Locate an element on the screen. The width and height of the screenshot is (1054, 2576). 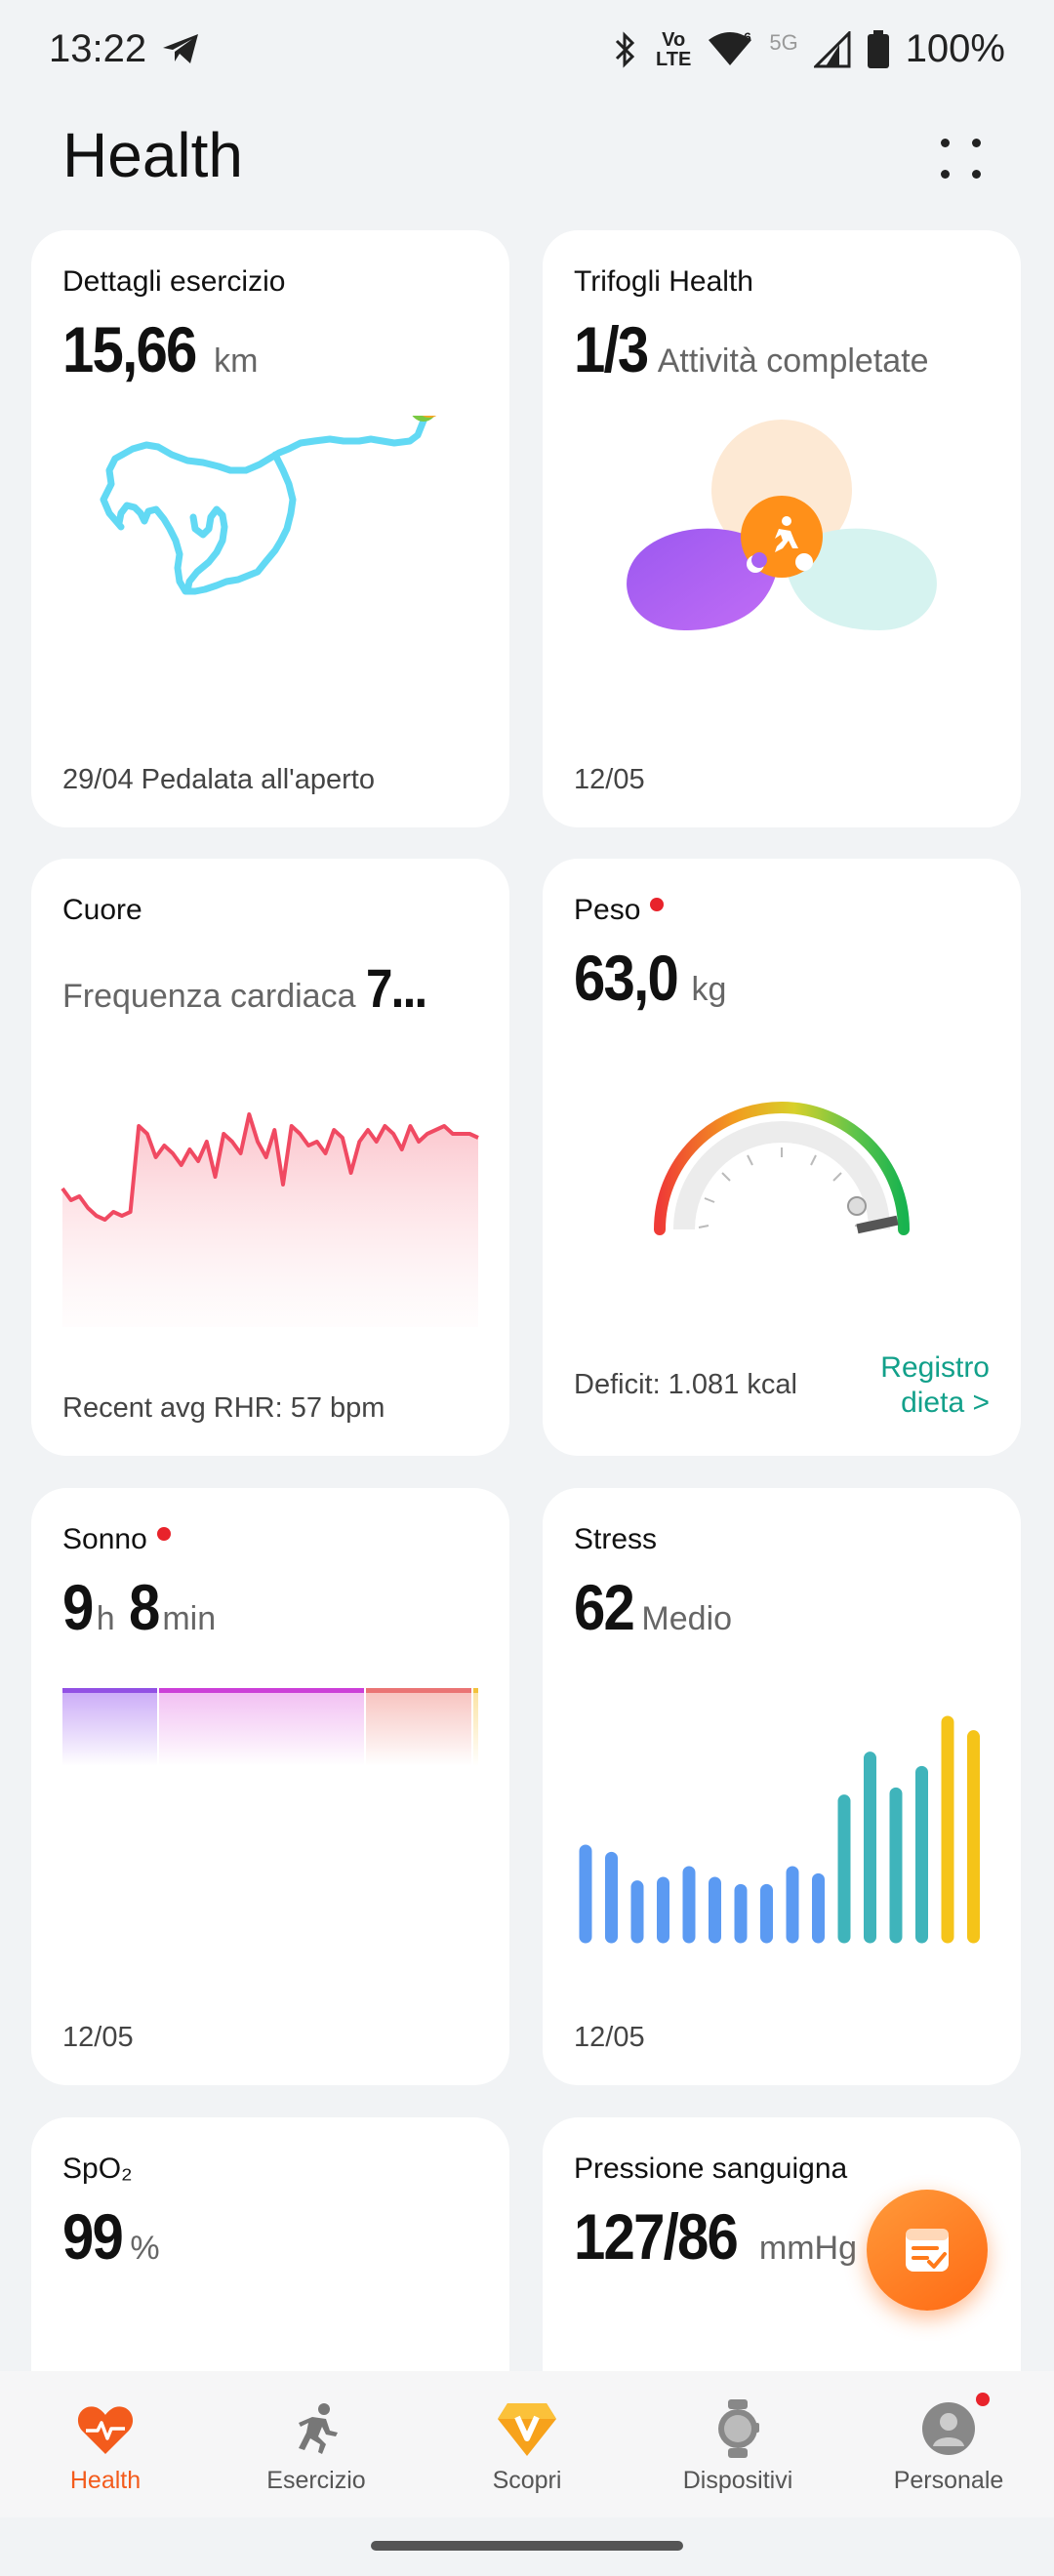
heart-rate-area is located at coordinates (270, 1220).